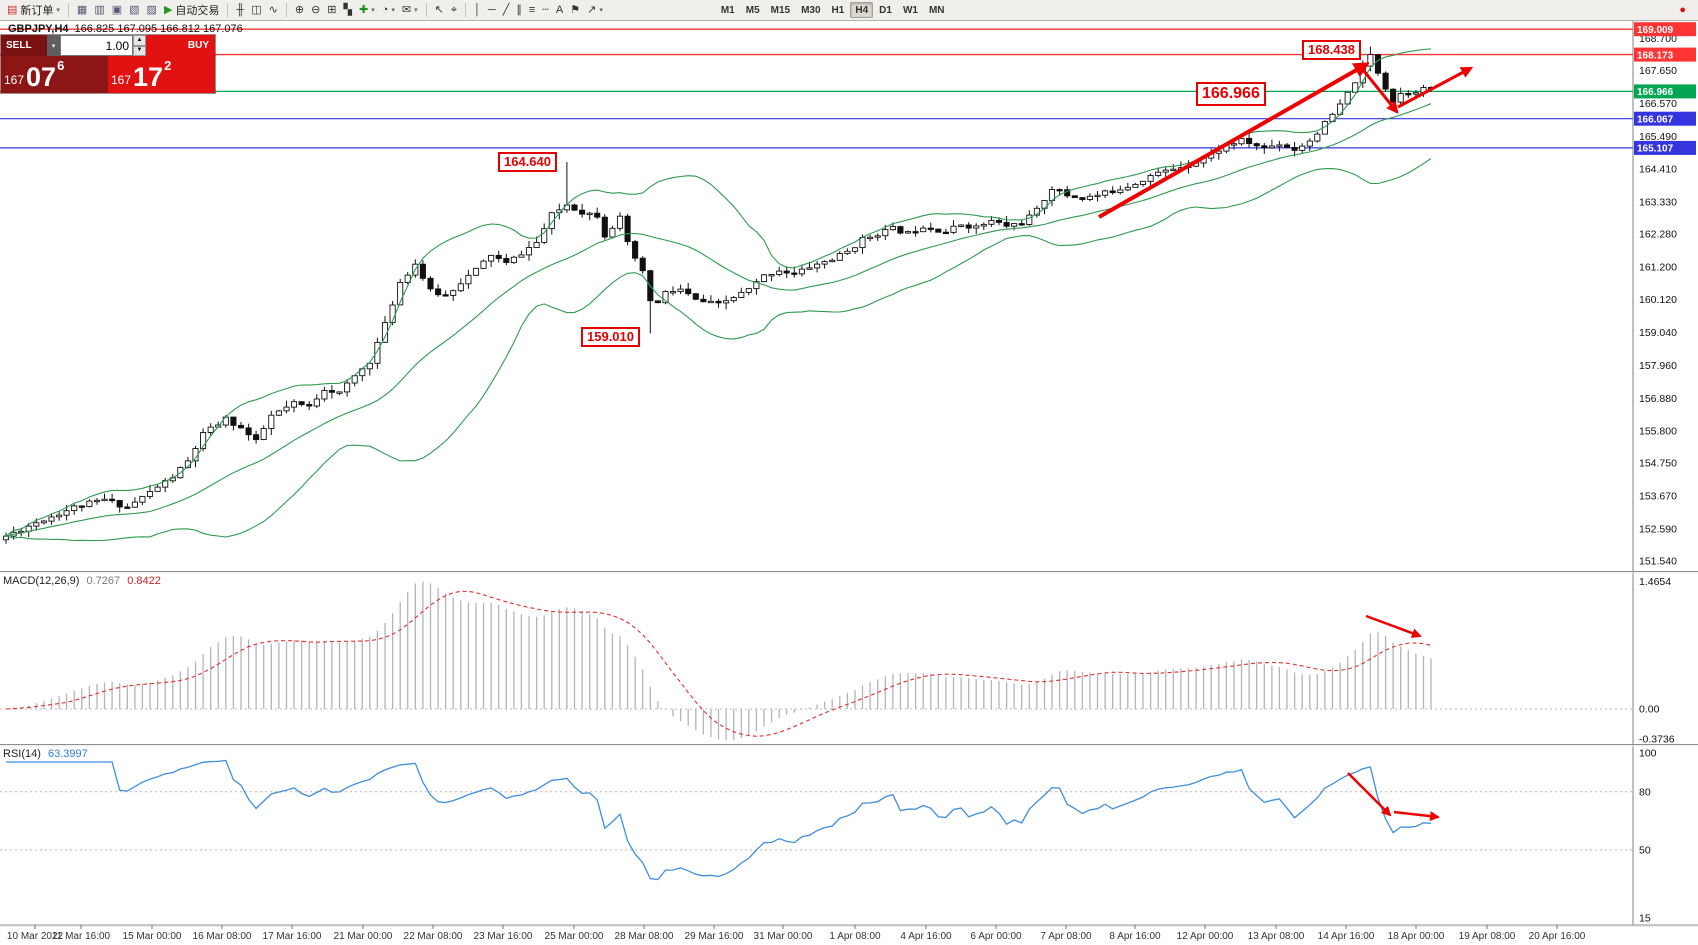  Describe the element at coordinates (67, 754) in the screenshot. I see `rsi-value: 63.3997` at that location.